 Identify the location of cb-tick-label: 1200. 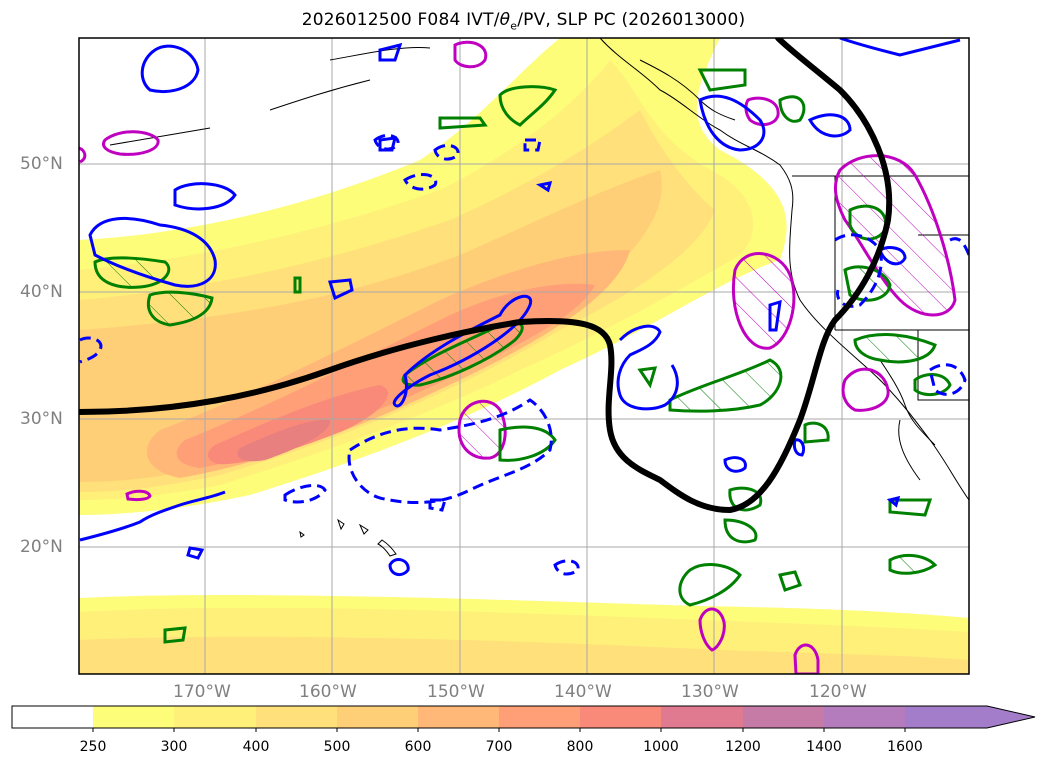
(743, 747).